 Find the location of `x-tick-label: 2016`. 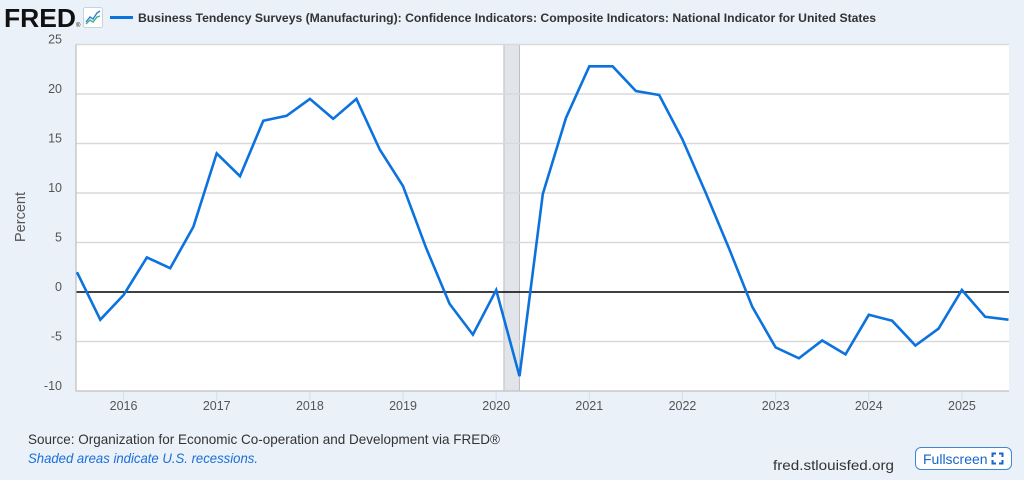

x-tick-label: 2016 is located at coordinates (124, 406).